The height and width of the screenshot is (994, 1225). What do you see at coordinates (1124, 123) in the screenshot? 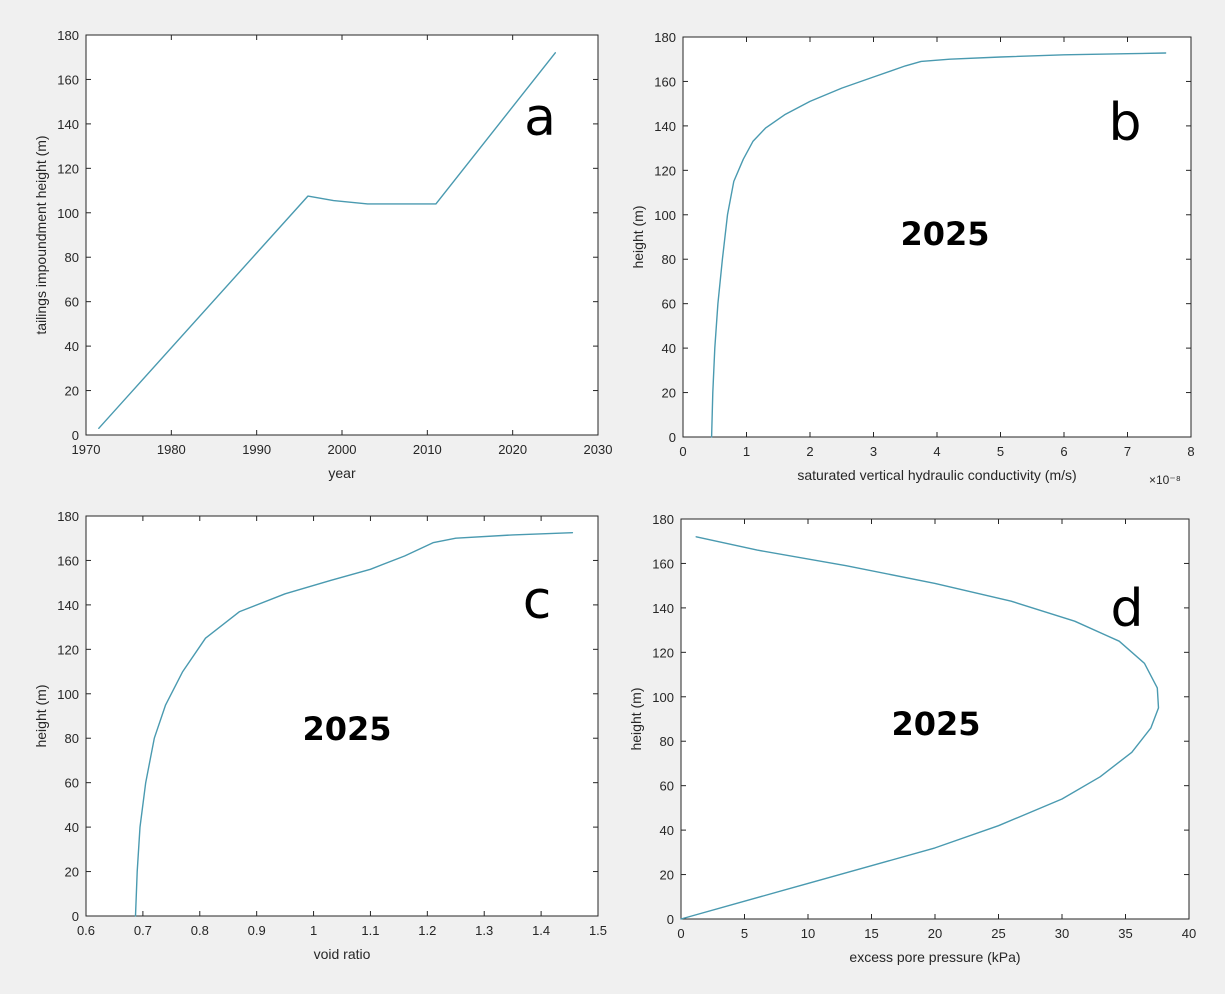
I see `panel-letter: b` at bounding box center [1124, 123].